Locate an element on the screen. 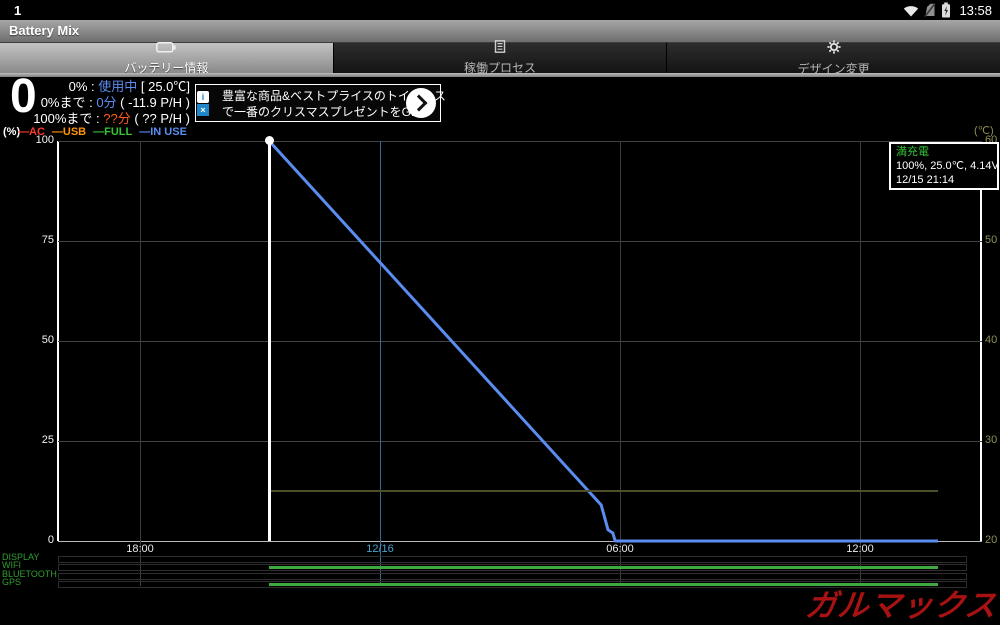 This screenshot has width=1000, height=625. tab-battery-info: バッテリー情報 is located at coordinates (166, 57).